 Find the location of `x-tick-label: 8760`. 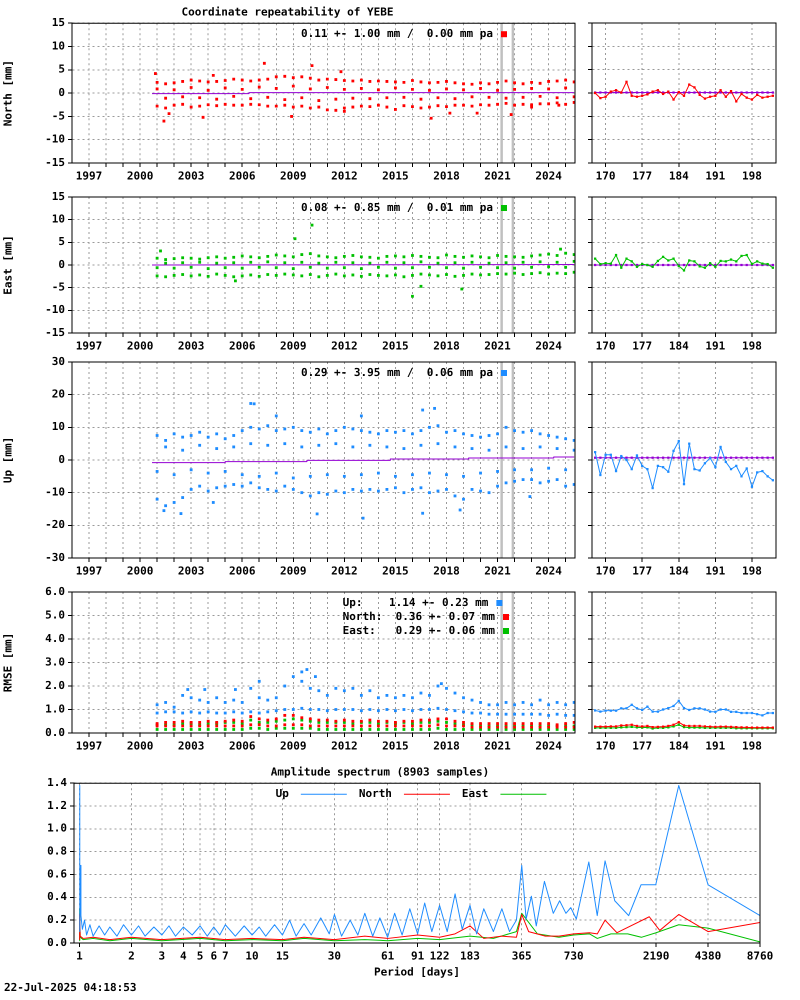

x-tick-label: 8760 is located at coordinates (760, 955).